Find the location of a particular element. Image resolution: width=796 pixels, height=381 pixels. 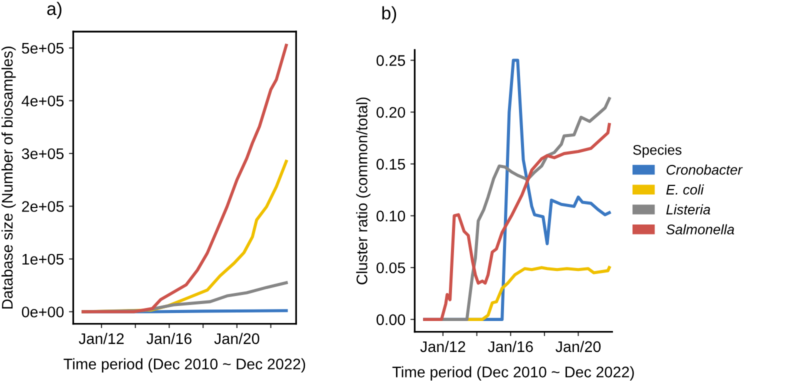

y-tick-label: 0.15 is located at coordinates (391, 164).